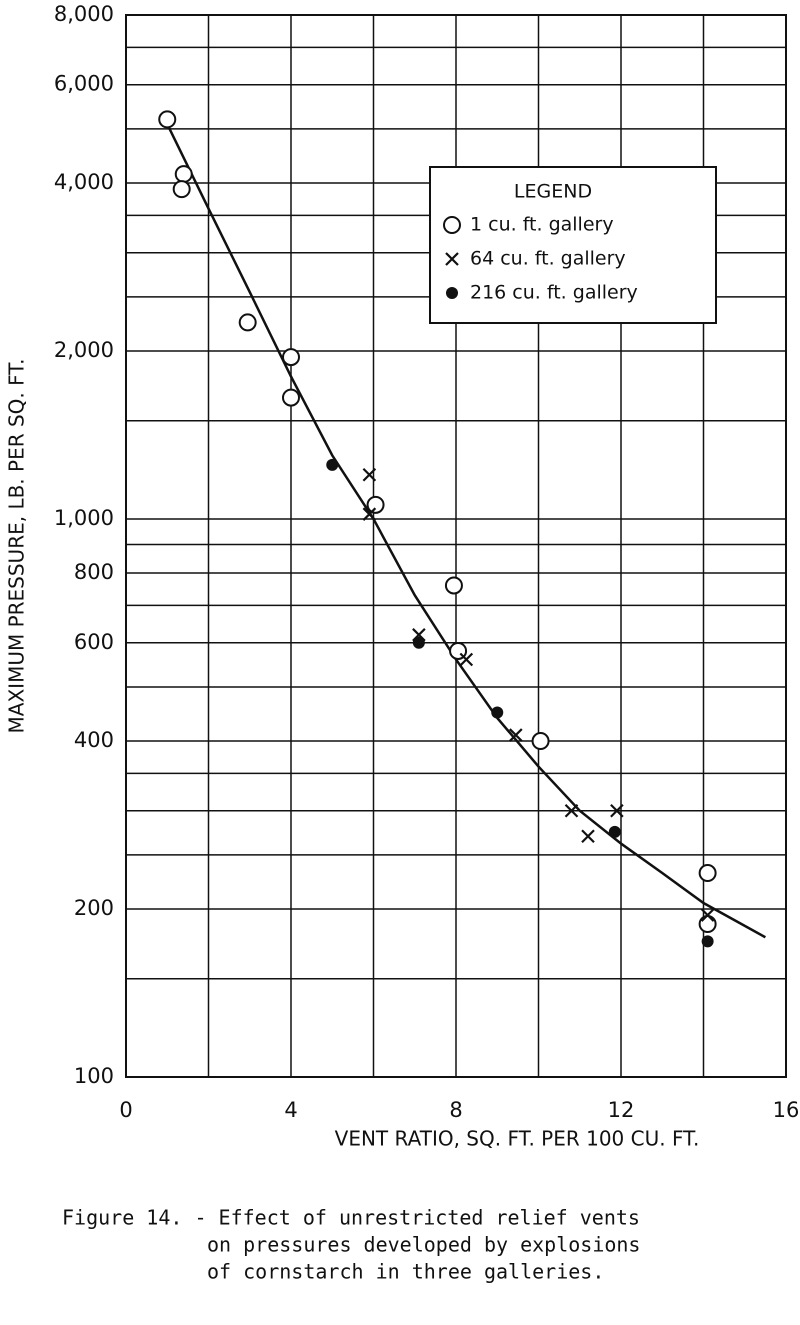 The width and height of the screenshot is (800, 1325). I want to click on x-tick-label: 0, so click(125, 1110).